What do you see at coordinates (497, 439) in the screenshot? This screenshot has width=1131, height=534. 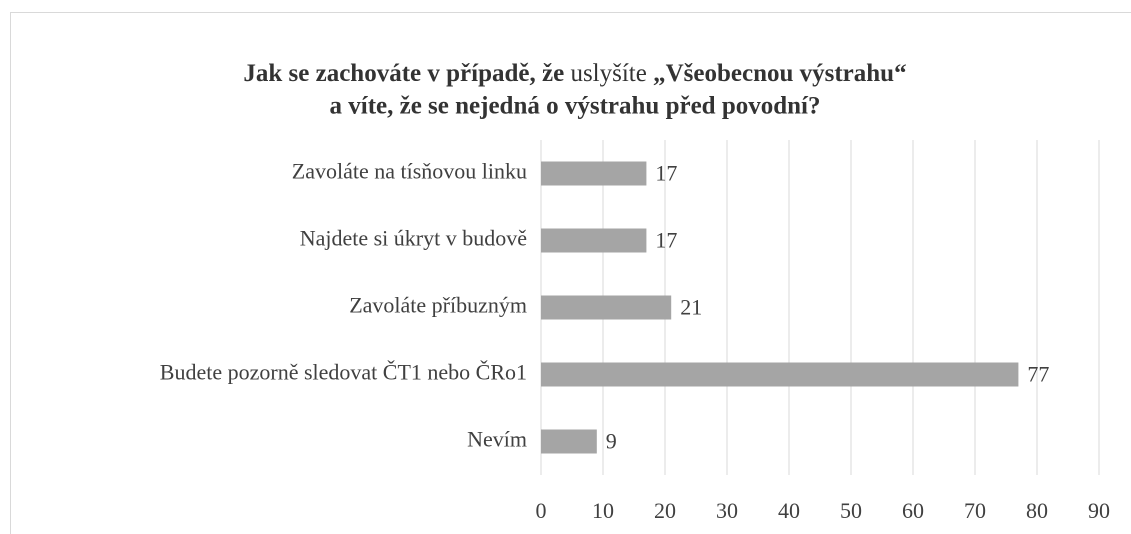 I see `y-tick-label: Nevím` at bounding box center [497, 439].